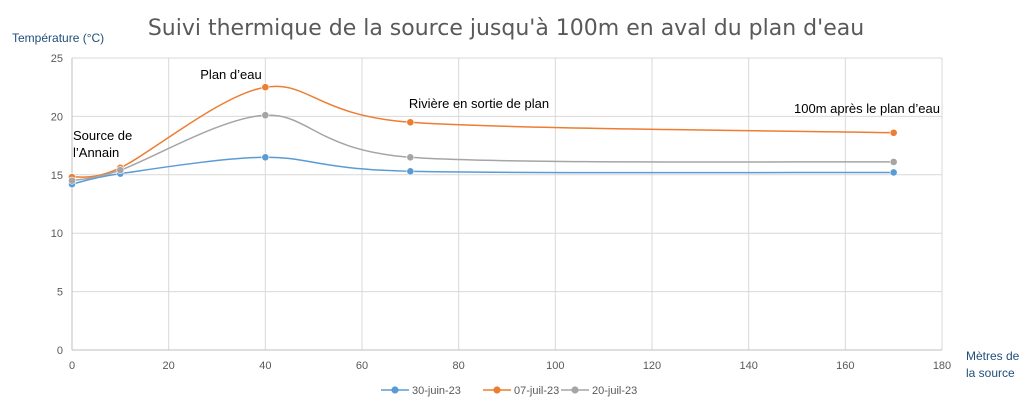 Image resolution: width=1024 pixels, height=408 pixels. What do you see at coordinates (994, 364) in the screenshot?
I see `x-axis-title: Mètres de la source` at bounding box center [994, 364].